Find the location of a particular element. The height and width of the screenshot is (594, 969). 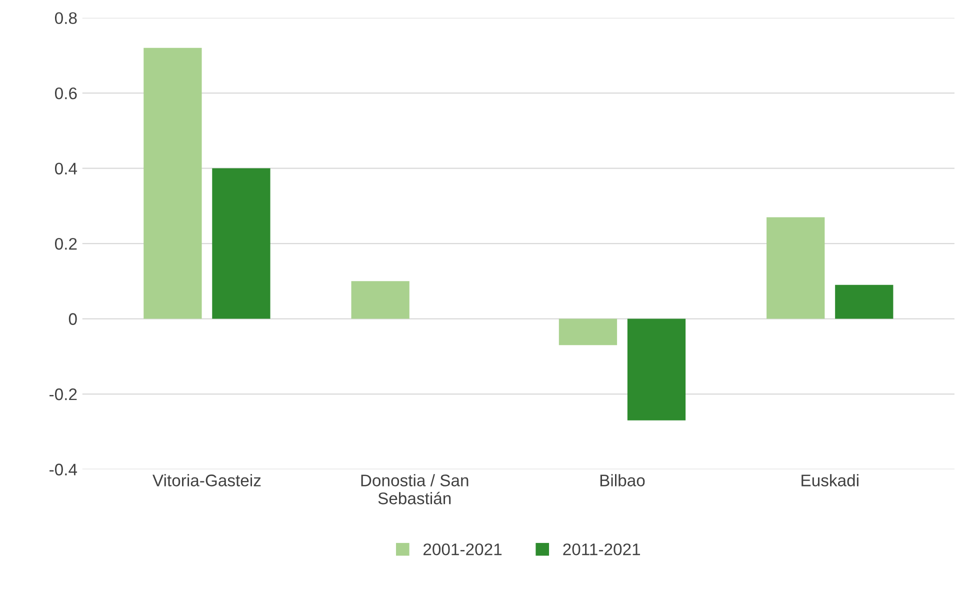

legend-label: 2001-2021 is located at coordinates (463, 549).